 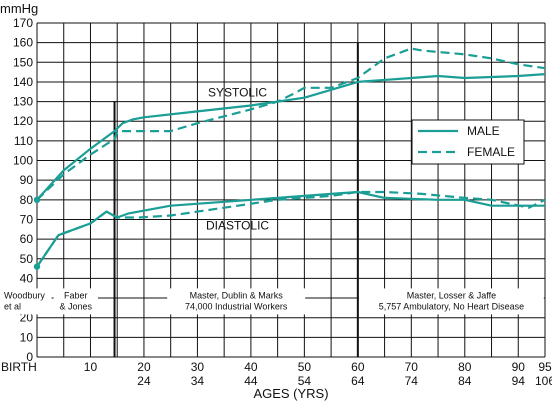 I want to click on x-tick-label: 80, so click(x=465, y=367).